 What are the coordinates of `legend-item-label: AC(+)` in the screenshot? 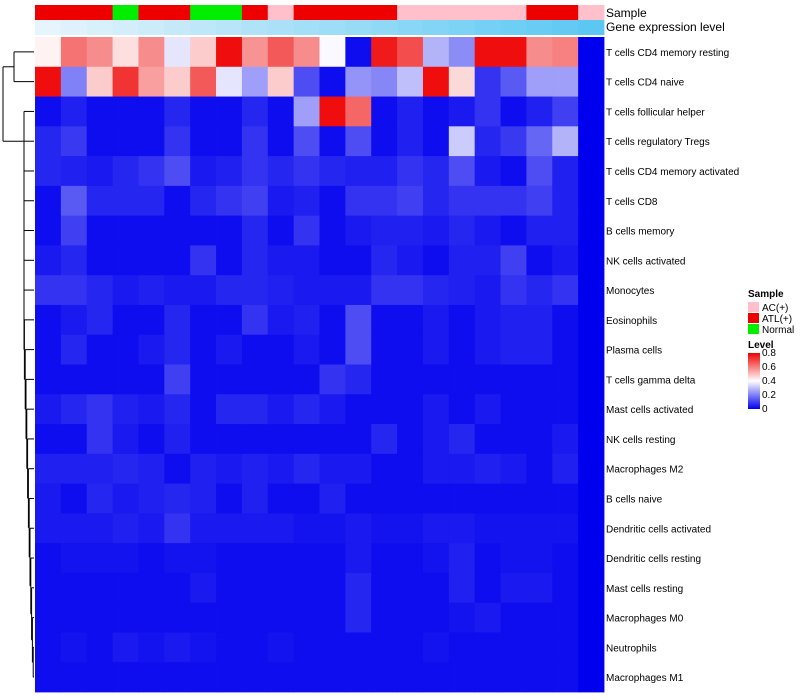 It's located at (775, 308).